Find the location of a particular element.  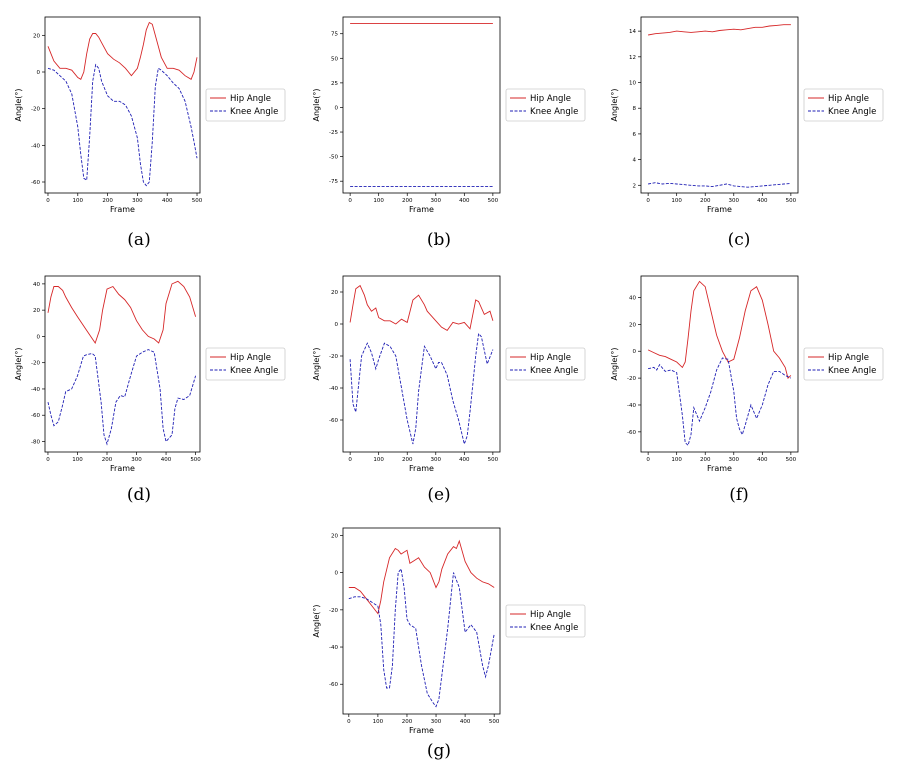

y-tick-label: -75 is located at coordinates (333, 182).